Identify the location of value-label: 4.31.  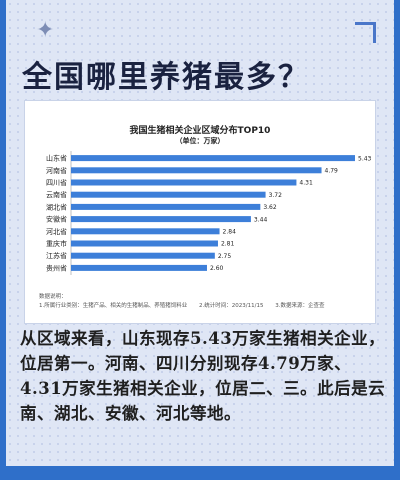
(306, 183).